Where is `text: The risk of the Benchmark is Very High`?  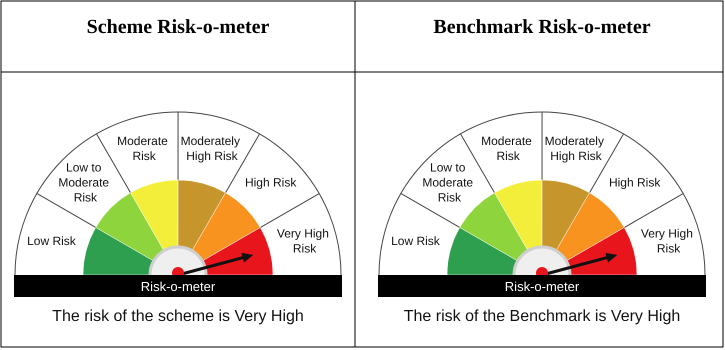
text: The risk of the Benchmark is Very High is located at coordinates (542, 316).